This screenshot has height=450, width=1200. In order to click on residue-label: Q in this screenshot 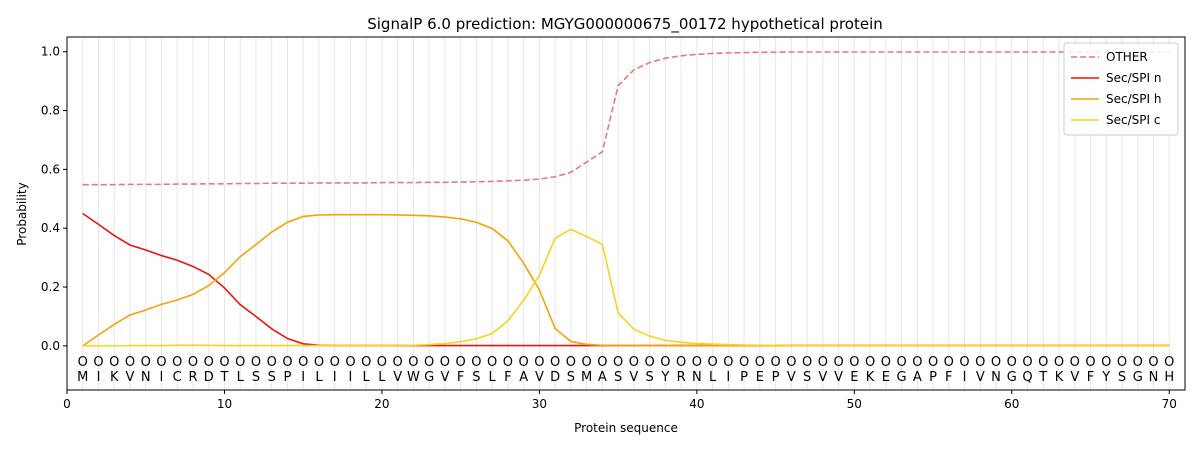, I will do `click(1027, 377)`.